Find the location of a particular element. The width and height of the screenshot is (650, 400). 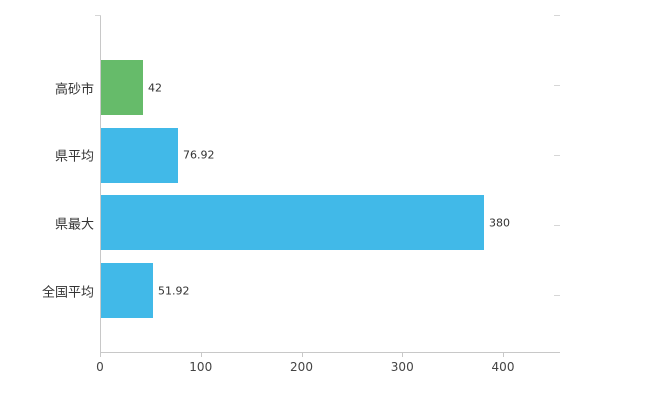

y-axis-line is located at coordinates (100, 184).